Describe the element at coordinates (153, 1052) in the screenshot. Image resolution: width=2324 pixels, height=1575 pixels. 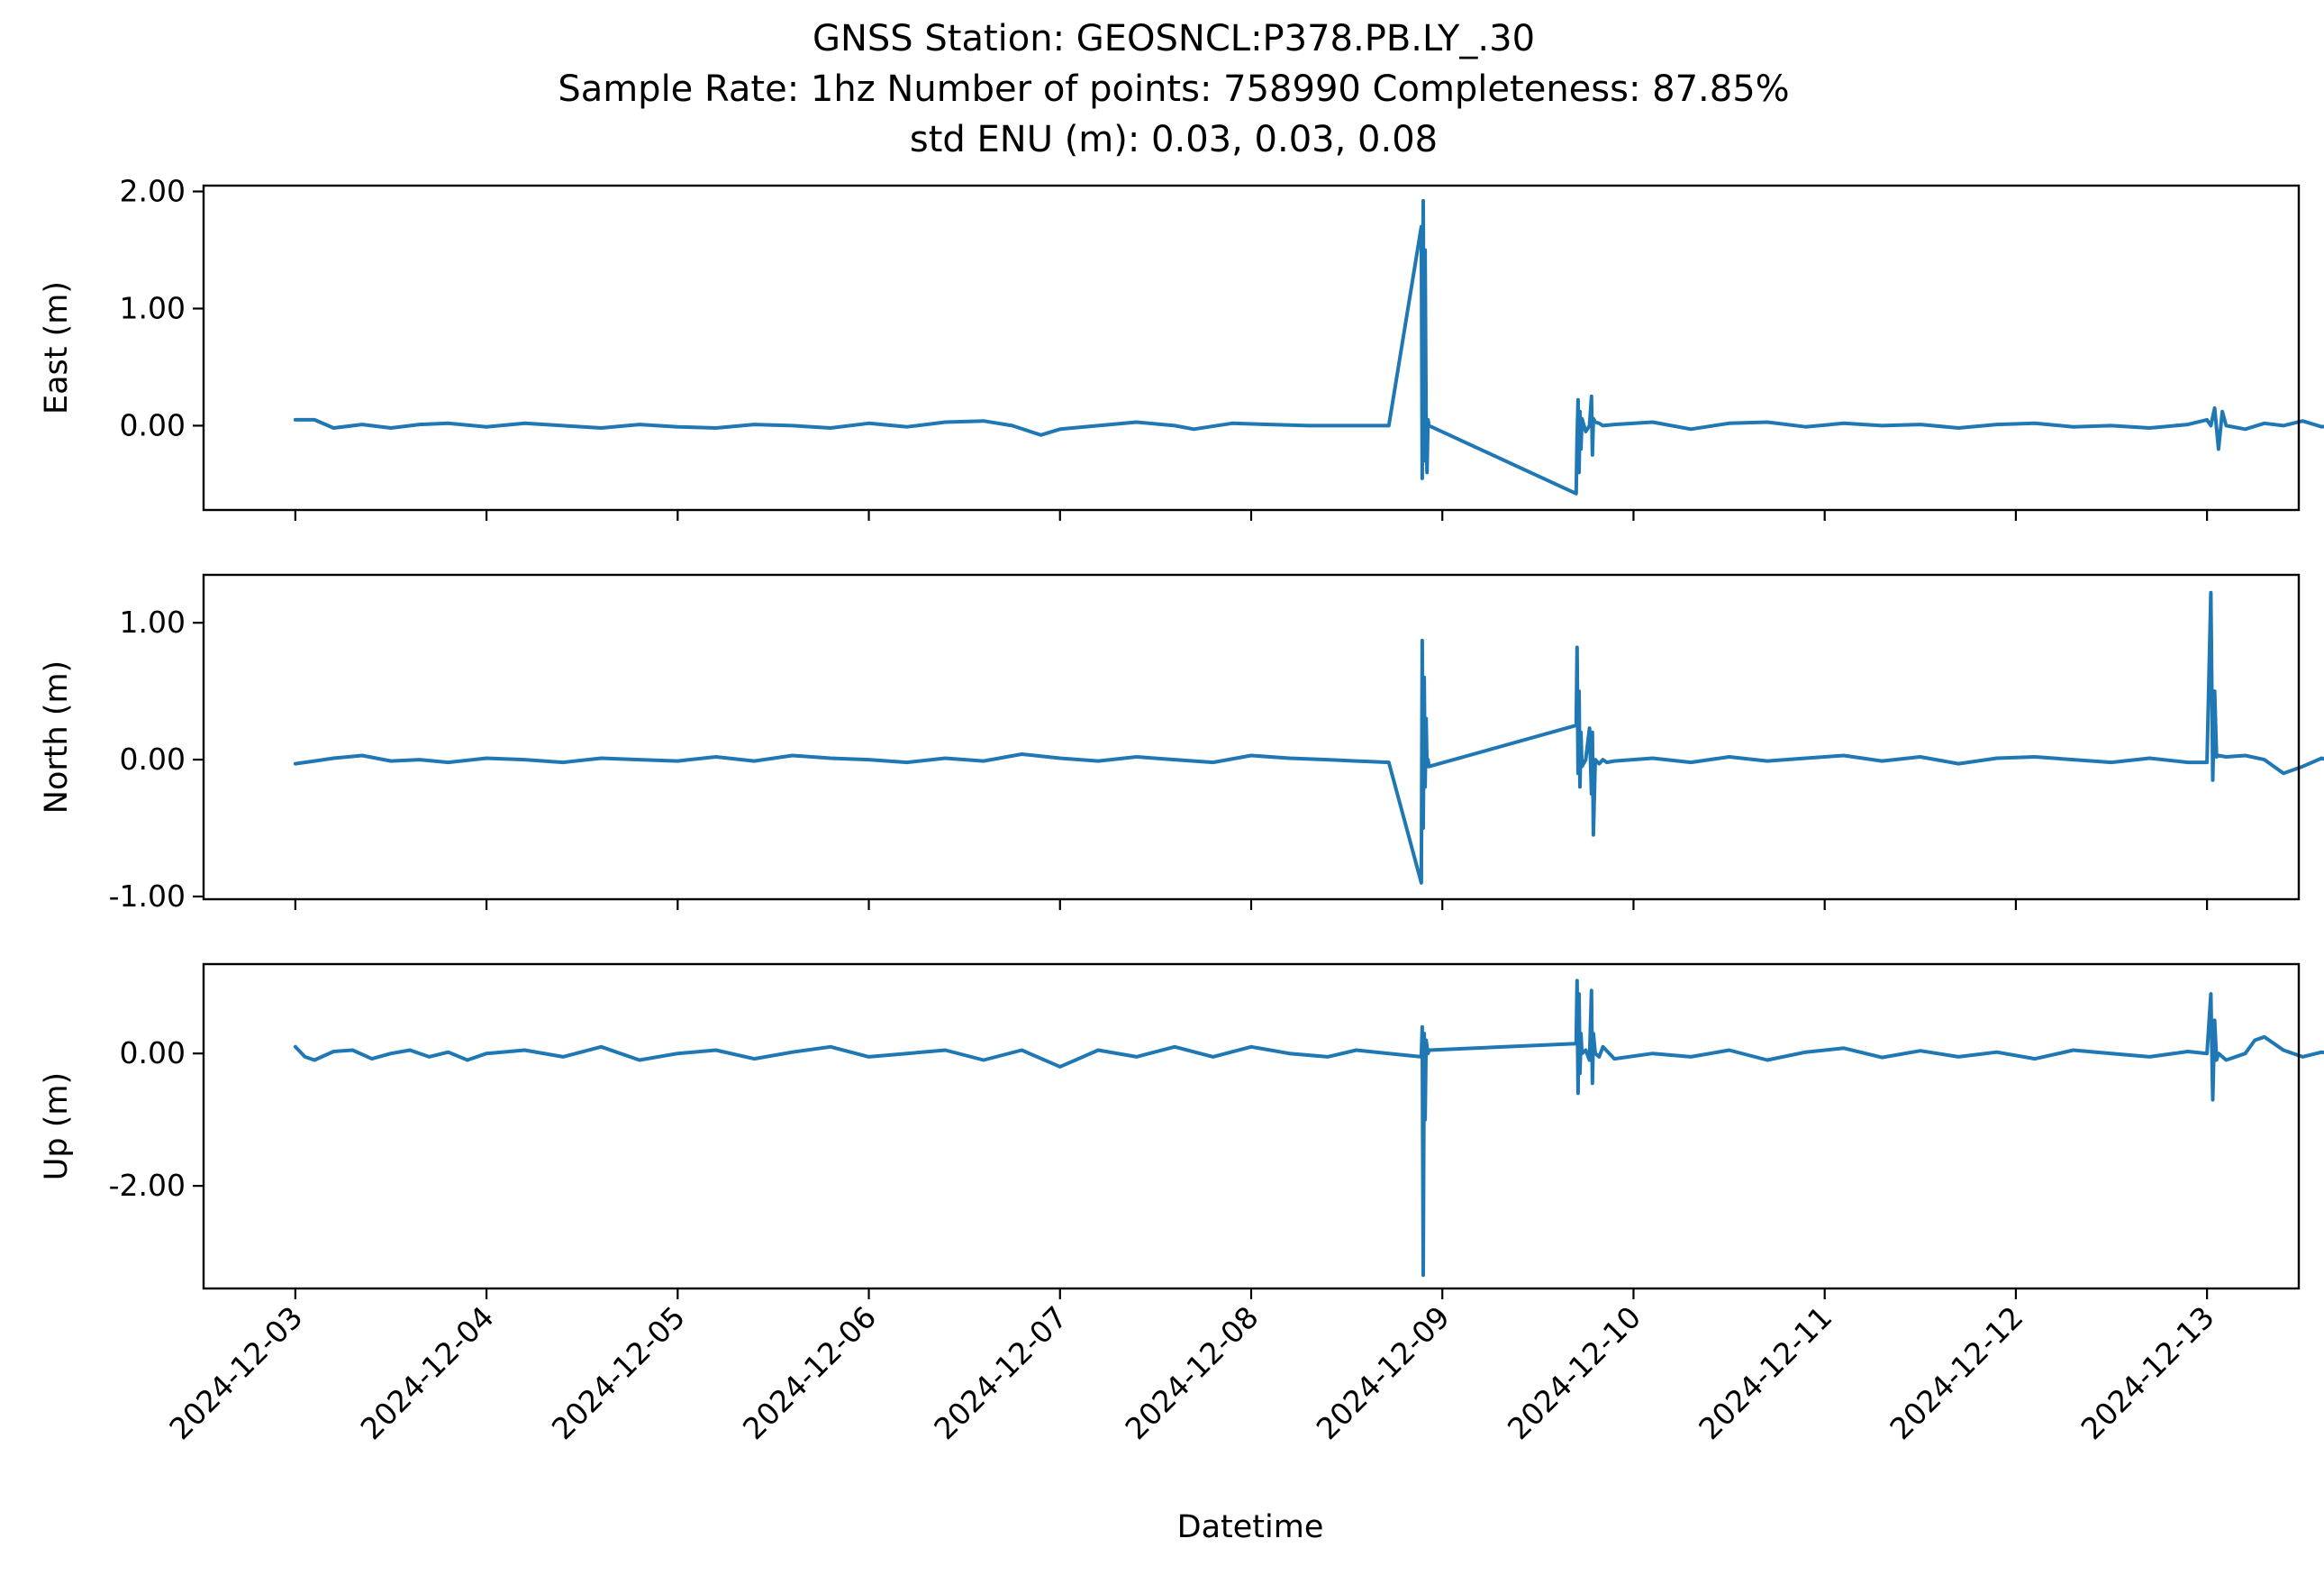
I see `up-ytick-label: 0.00` at that location.